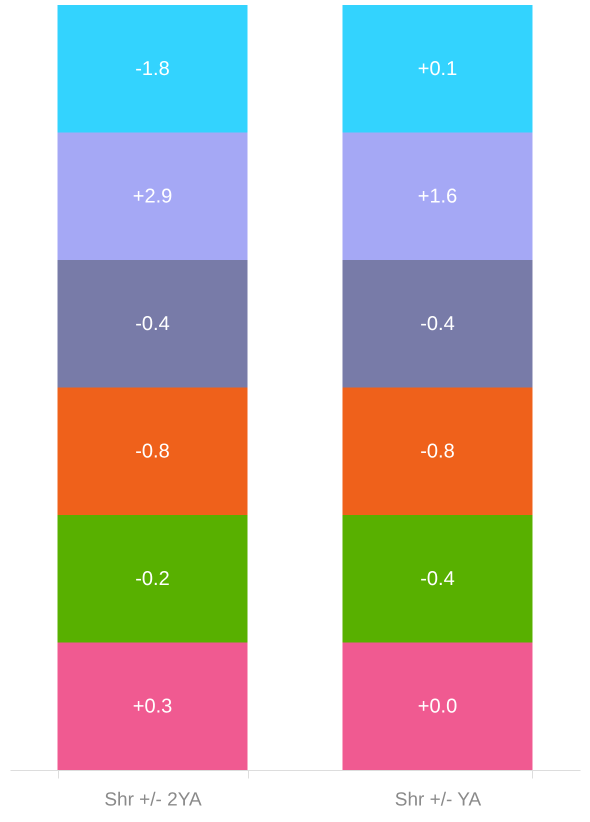 The height and width of the screenshot is (822, 590). What do you see at coordinates (438, 800) in the screenshot?
I see `x-tick-label: Shr +/- YA` at bounding box center [438, 800].